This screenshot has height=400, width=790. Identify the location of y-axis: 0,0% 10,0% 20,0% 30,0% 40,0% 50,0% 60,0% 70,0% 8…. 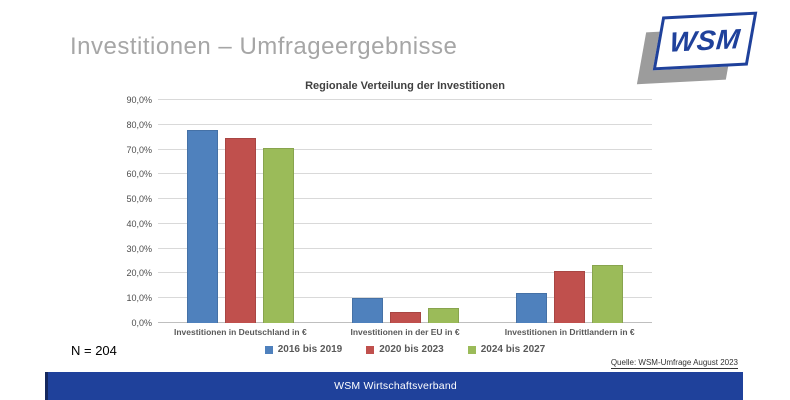
(132, 211).